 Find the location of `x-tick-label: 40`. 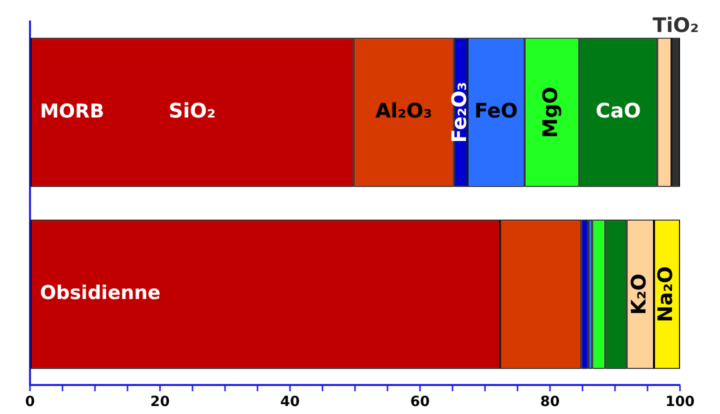

x-tick-label: 40 is located at coordinates (290, 402).